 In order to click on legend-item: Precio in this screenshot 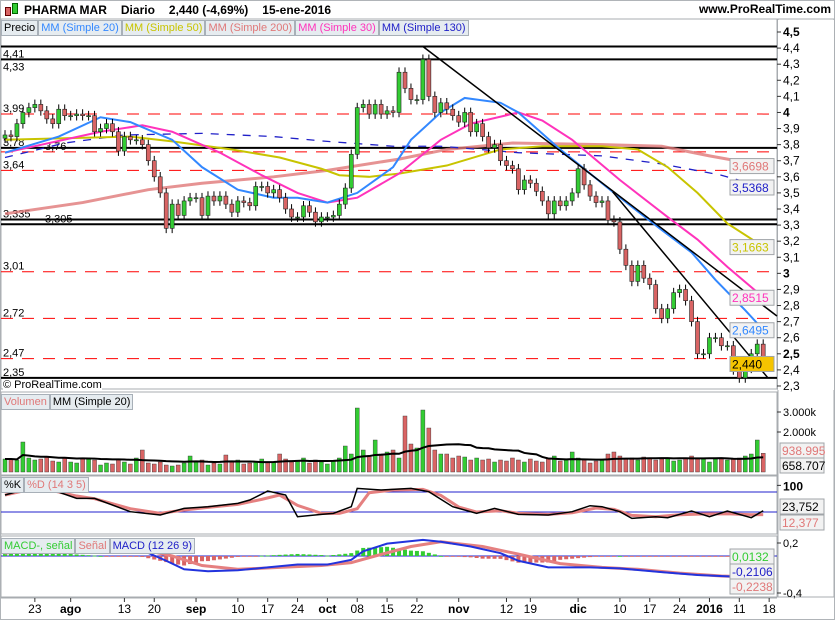, I will do `click(20, 28)`.